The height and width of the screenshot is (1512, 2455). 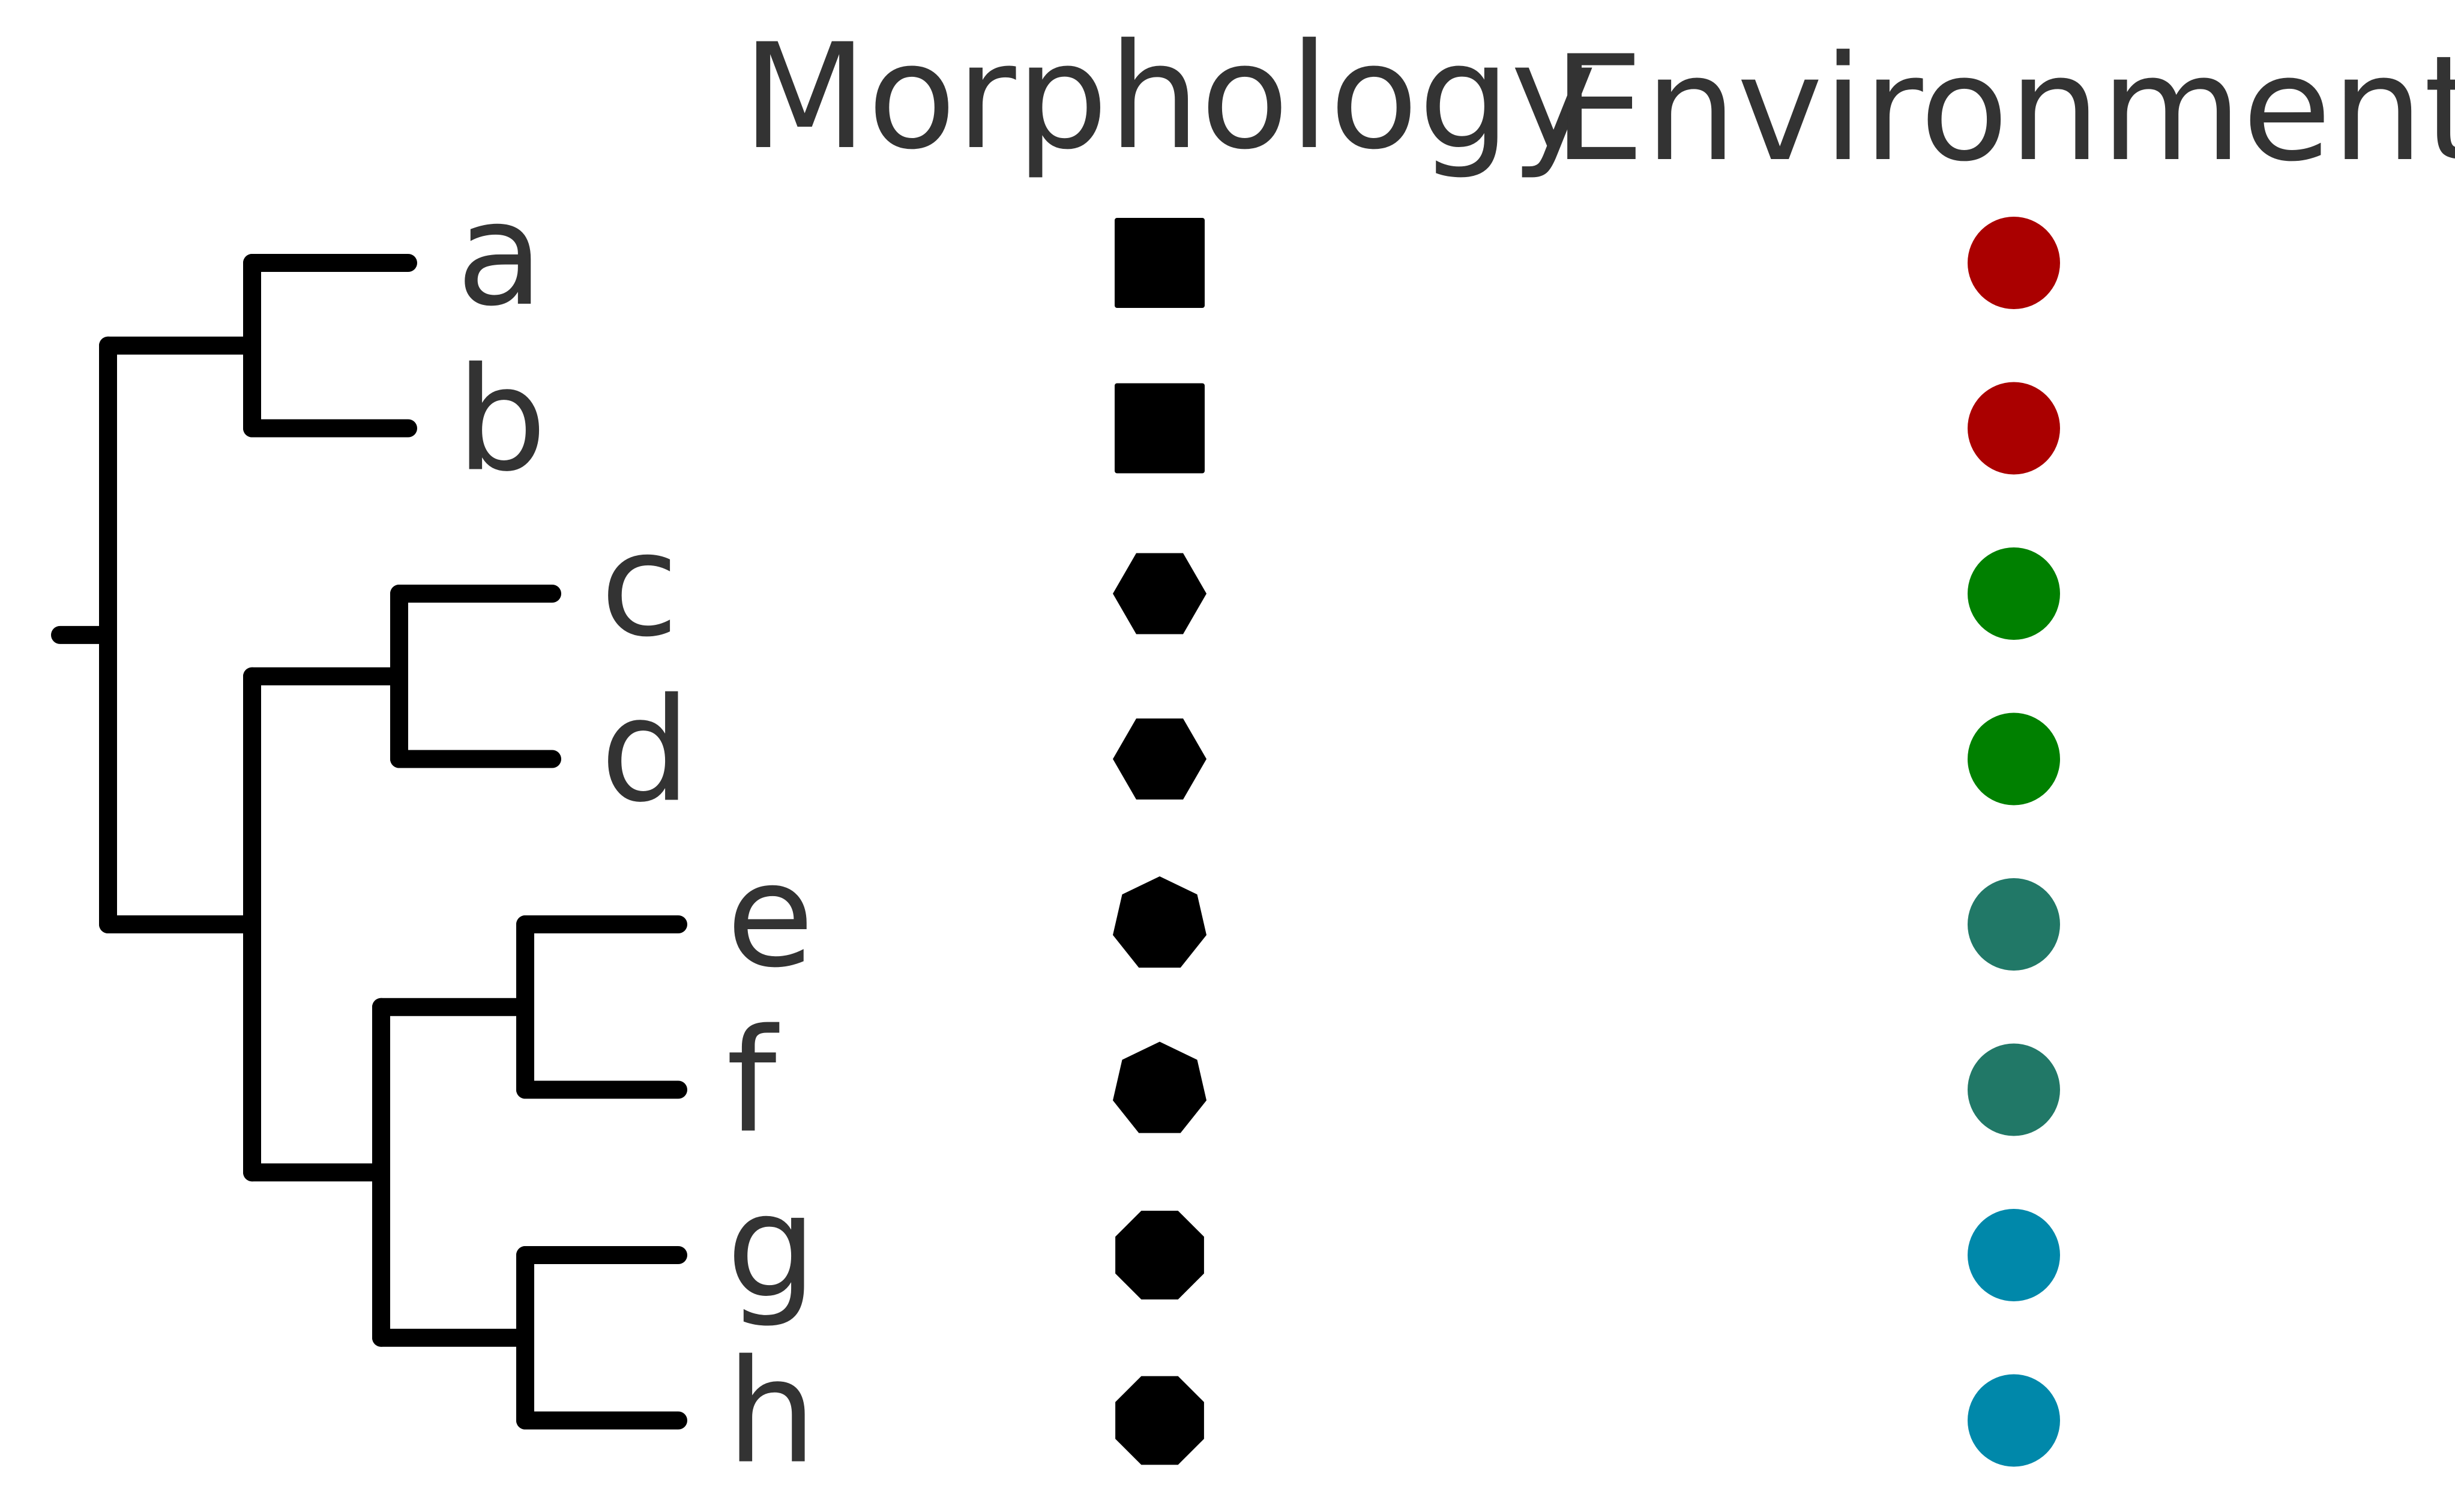 What do you see at coordinates (1159, 922) in the screenshot?
I see `morphology-heptagon-e` at bounding box center [1159, 922].